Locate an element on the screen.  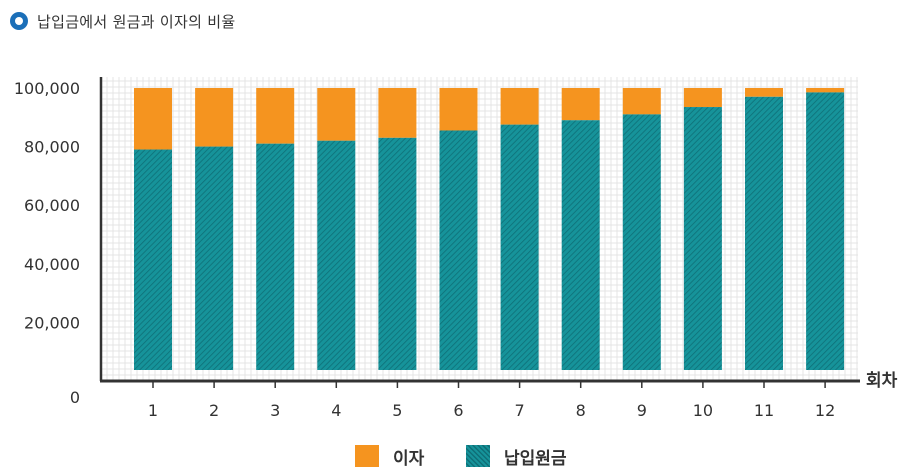
chart-header: 납입금에서 원금과 이자의 비율 is located at coordinates (123, 21).